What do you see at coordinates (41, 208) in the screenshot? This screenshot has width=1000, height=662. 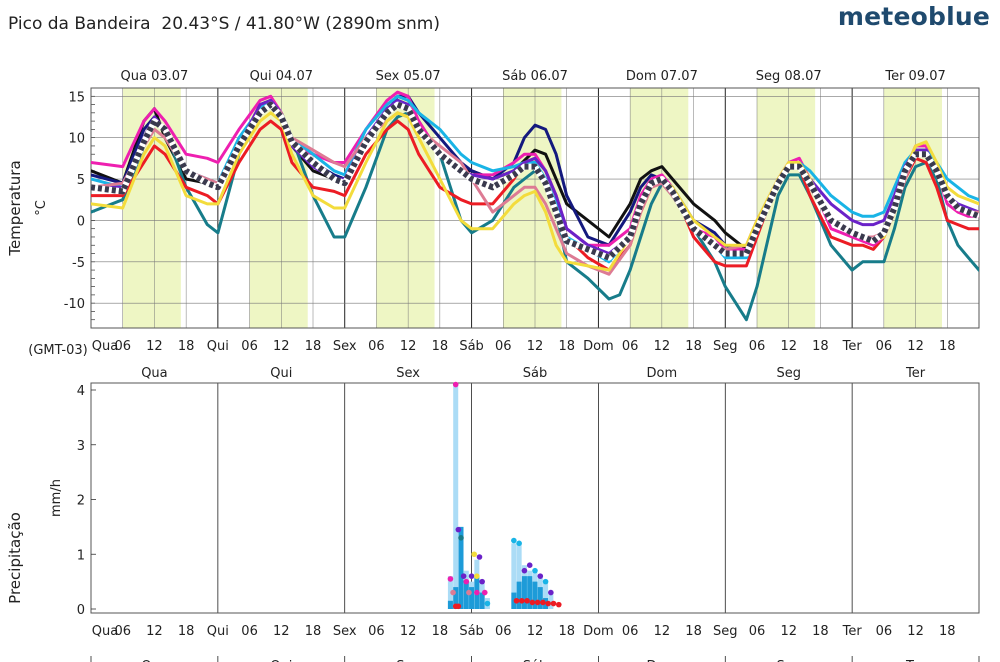 I see `y-axis-unit: °C` at bounding box center [41, 208].